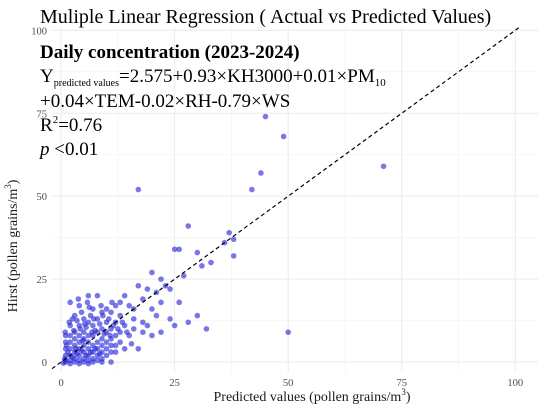 Image resolution: width=550 pixels, height=408 pixels. What do you see at coordinates (80, 125) in the screenshot?
I see `r-squared-value: =0.76` at bounding box center [80, 125].